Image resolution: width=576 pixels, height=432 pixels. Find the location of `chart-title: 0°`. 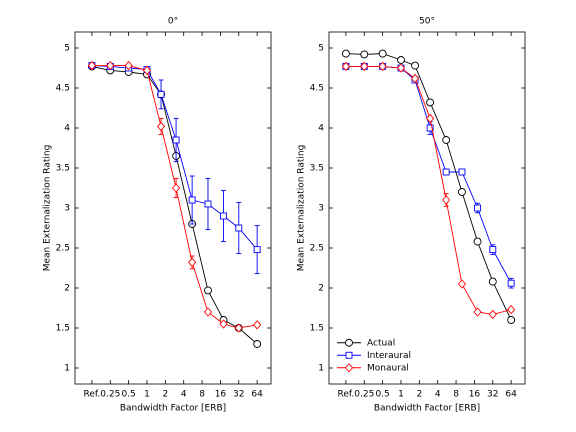

chart-title: 0° is located at coordinates (173, 22).